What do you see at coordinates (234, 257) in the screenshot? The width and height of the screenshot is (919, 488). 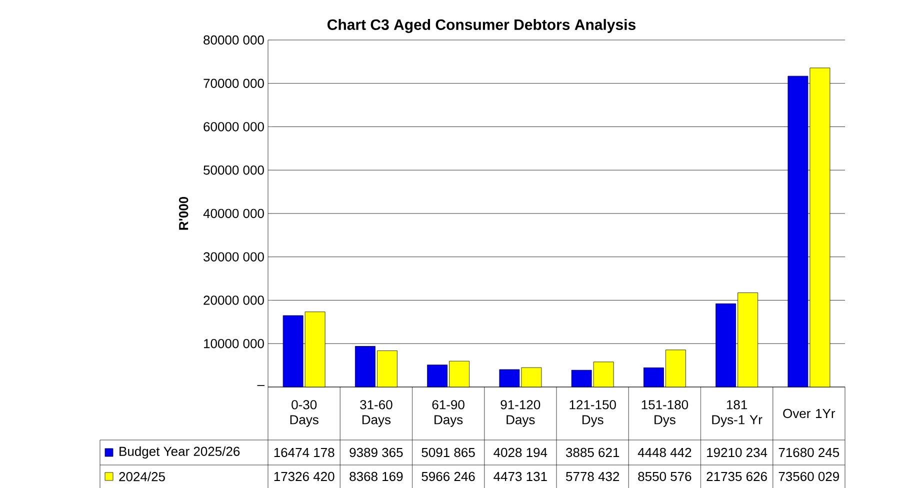 I see `y-tick-label: 30000 000` at bounding box center [234, 257].